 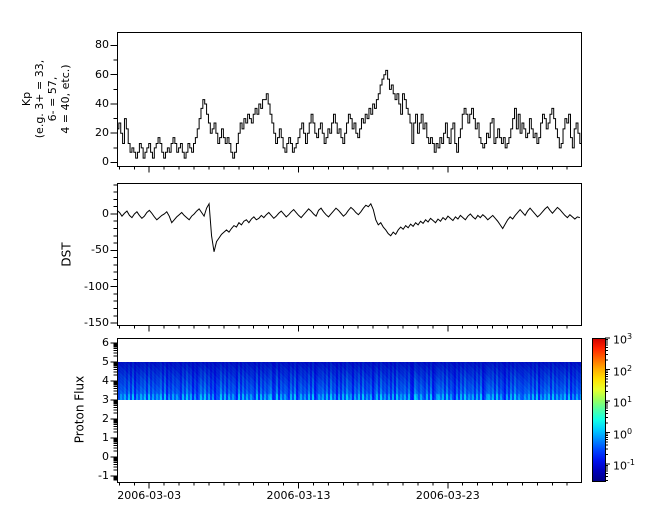 What do you see at coordinates (623, 339) in the screenshot?
I see `colorbar-tick-label: 103` at bounding box center [623, 339].